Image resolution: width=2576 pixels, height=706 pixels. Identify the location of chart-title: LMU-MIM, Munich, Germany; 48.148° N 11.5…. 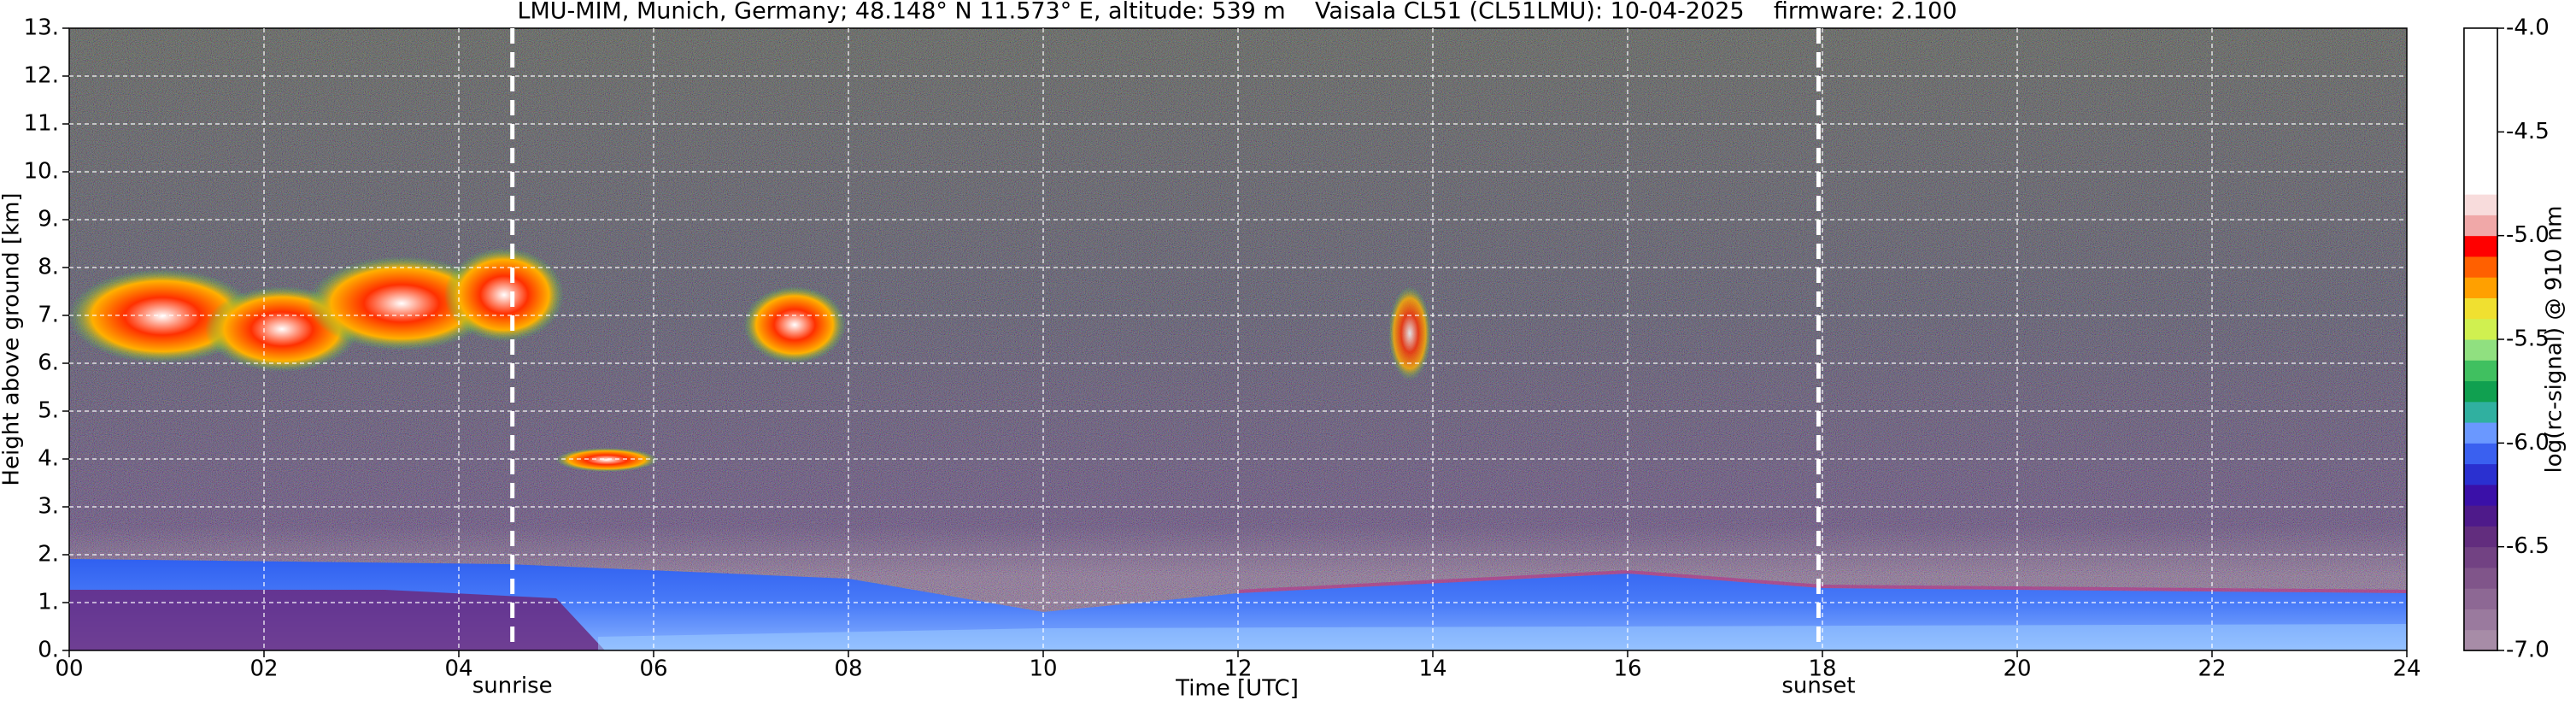
(1237, 12).